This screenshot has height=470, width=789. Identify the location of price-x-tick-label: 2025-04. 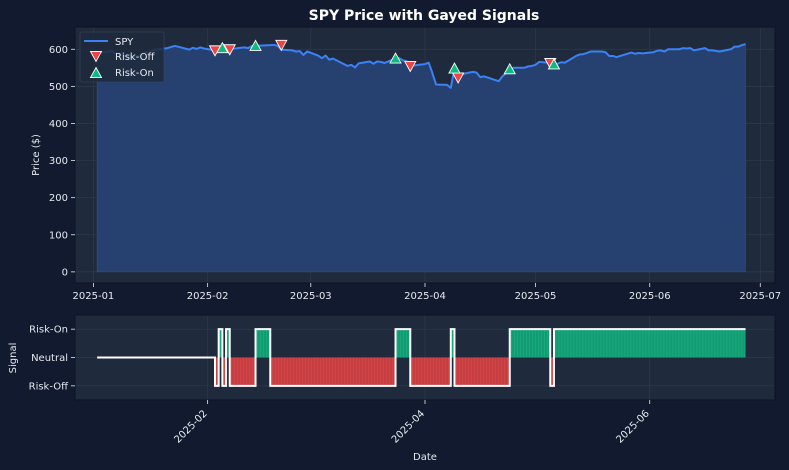
(425, 296).